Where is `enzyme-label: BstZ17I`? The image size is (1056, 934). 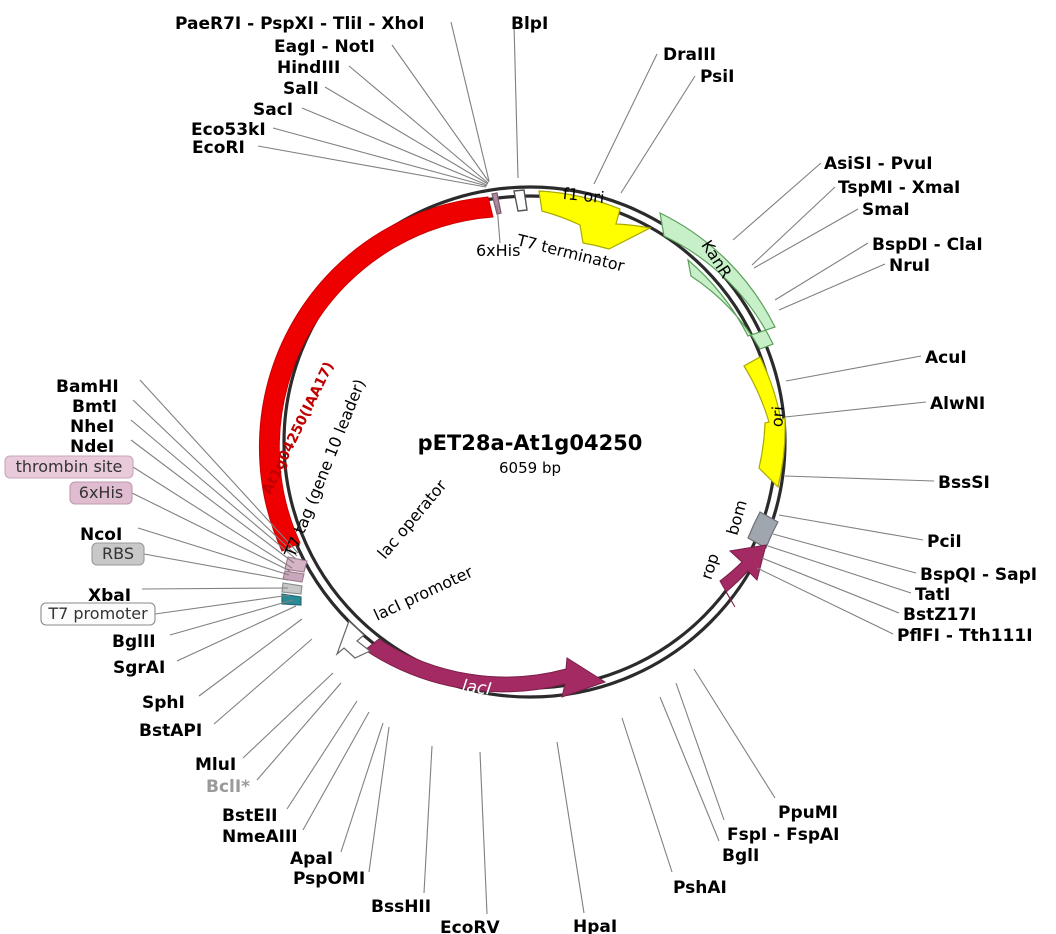 enzyme-label: BstZ17I is located at coordinates (940, 615).